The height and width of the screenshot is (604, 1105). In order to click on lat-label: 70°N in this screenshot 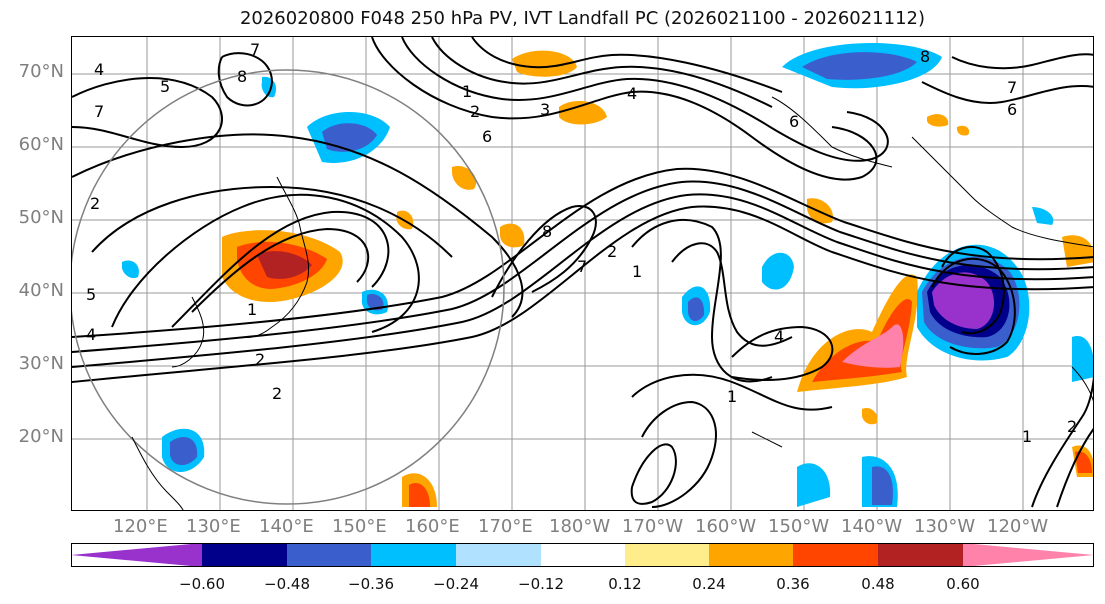, I will do `click(41, 71)`.